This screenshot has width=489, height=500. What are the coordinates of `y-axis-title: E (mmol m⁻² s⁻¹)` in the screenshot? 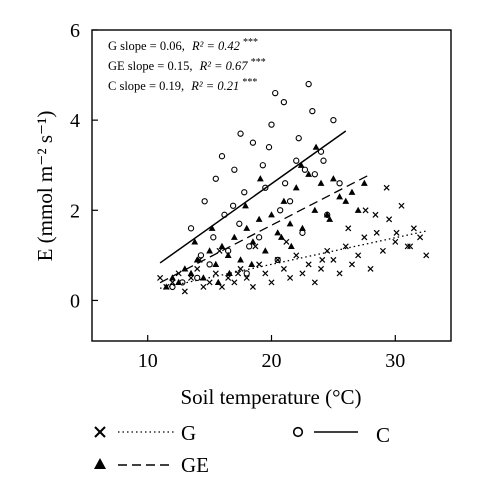 It's located at (45, 186).